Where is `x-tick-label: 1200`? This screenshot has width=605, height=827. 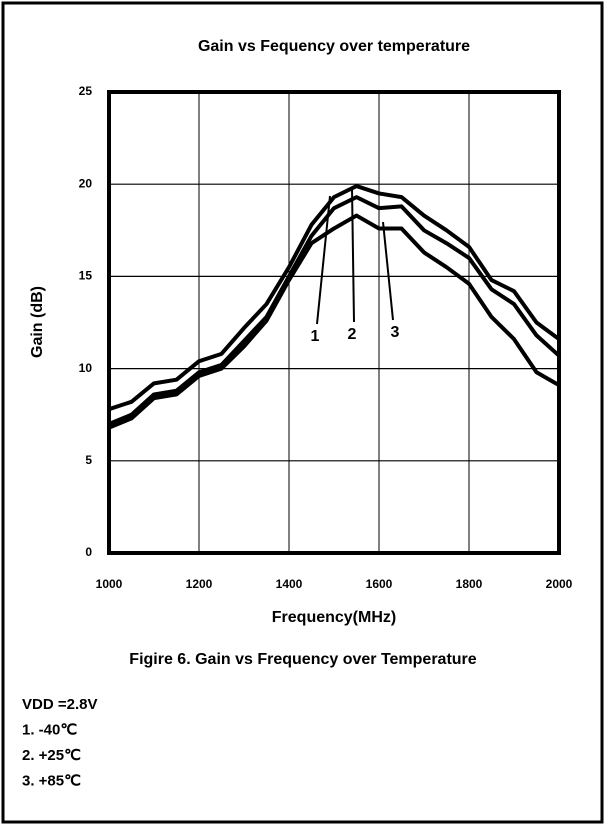 x-tick-label: 1200 is located at coordinates (199, 584).